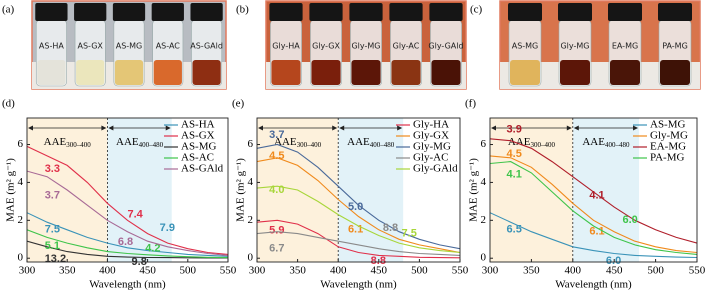 The image size is (709, 298). Describe the element at coordinates (596, 196) in the screenshot. I see `aae-label: 4.1` at that location.